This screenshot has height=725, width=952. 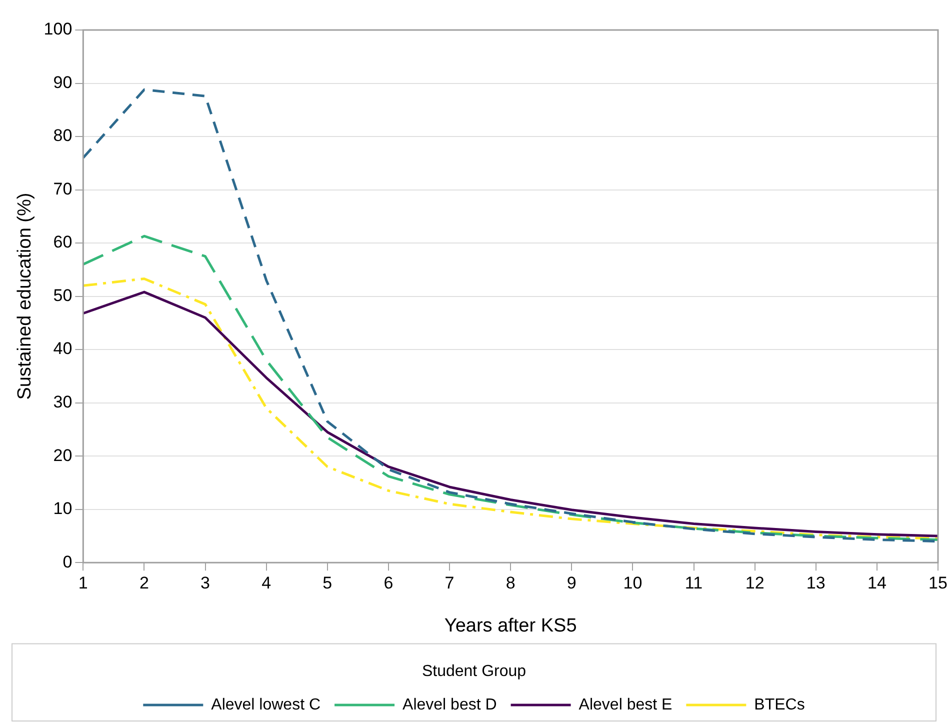 What do you see at coordinates (625, 705) in the screenshot?
I see `legend-label: Alevel best E` at bounding box center [625, 705].